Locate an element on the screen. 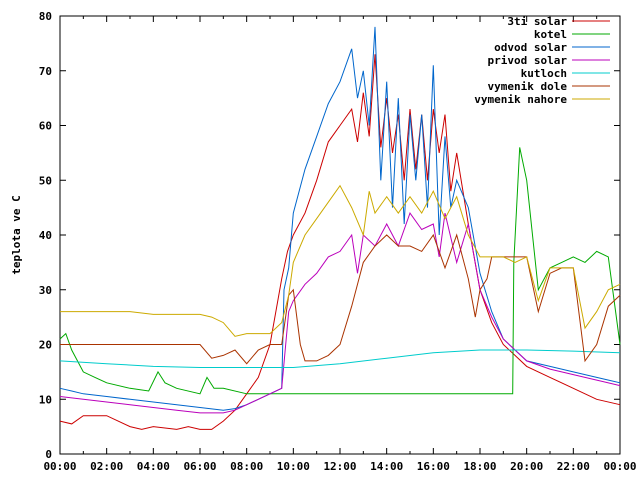 The width and height of the screenshot is (640, 480). x-tick-label: 20:00 is located at coordinates (526, 466).